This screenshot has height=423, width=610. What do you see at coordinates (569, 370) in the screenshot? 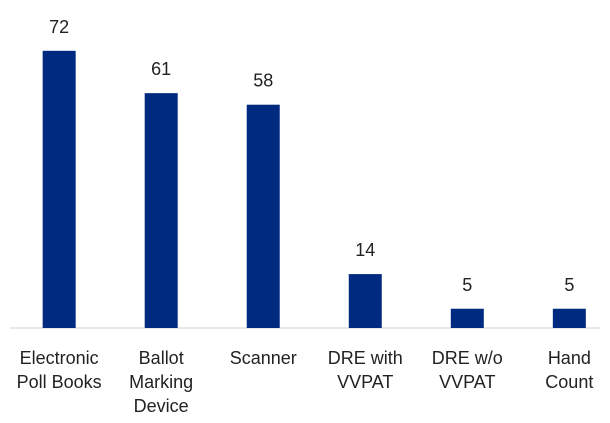
I see `x-tick-label: Hand Count` at bounding box center [569, 370].